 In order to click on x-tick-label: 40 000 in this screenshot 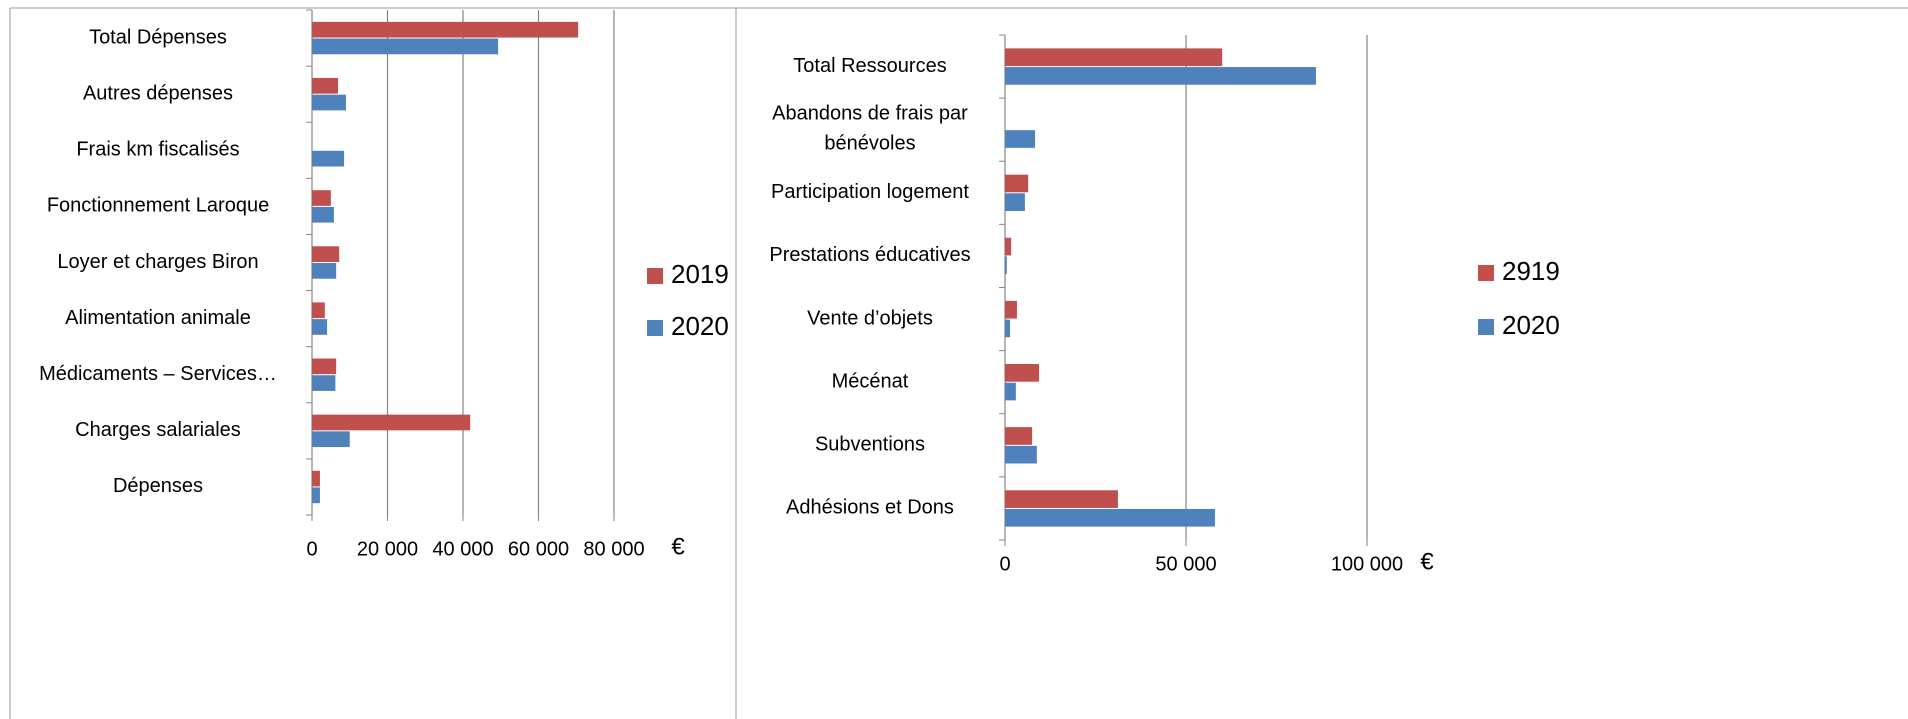, I will do `click(462, 549)`.